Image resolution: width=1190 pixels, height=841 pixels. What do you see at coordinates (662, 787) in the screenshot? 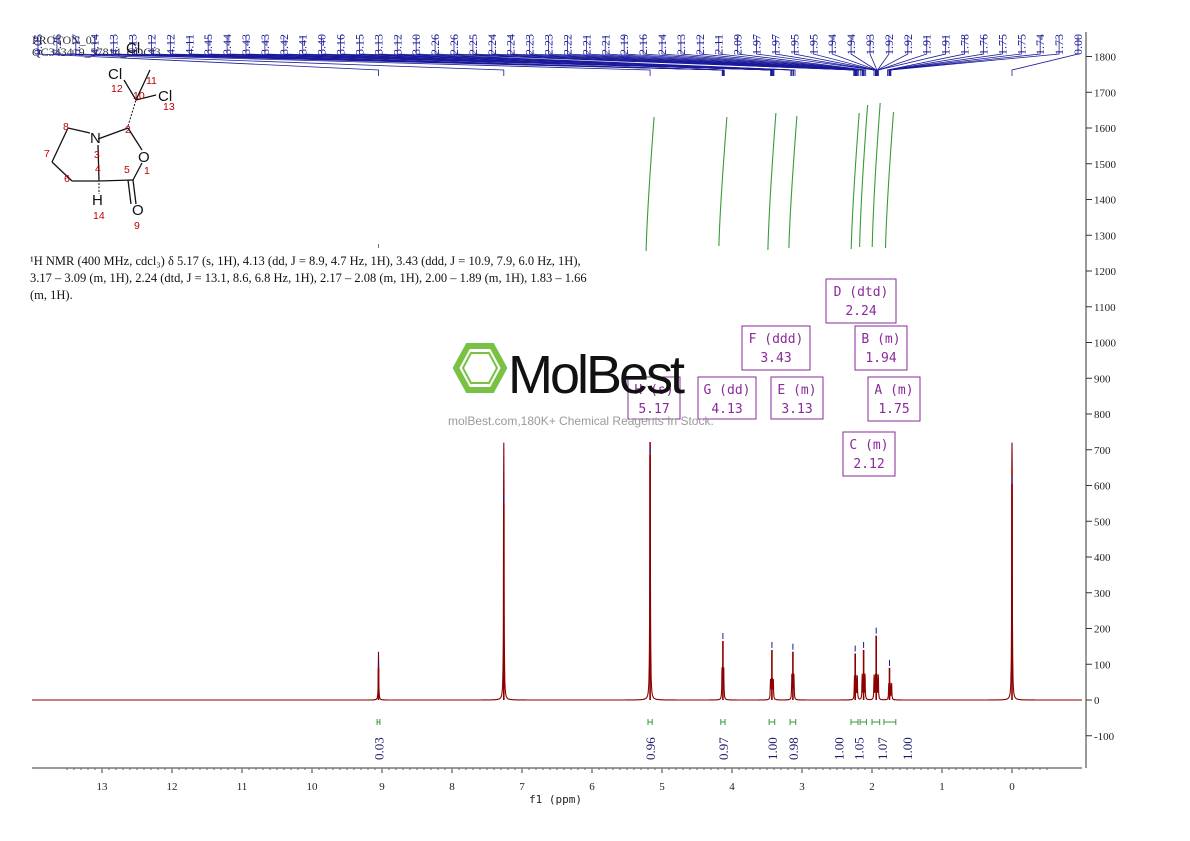
I see `x-tick-label: 5` at bounding box center [662, 787].